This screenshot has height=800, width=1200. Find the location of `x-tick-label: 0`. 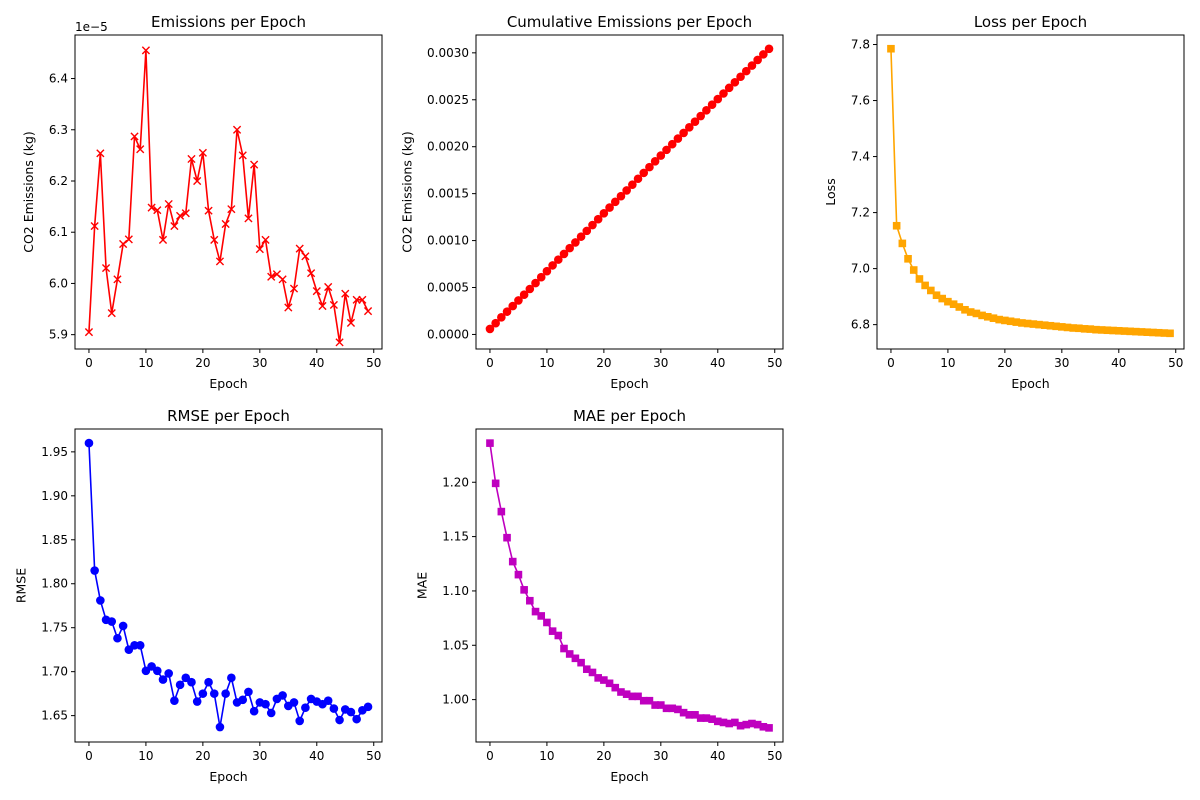

x-tick-label: 0 is located at coordinates (490, 363).